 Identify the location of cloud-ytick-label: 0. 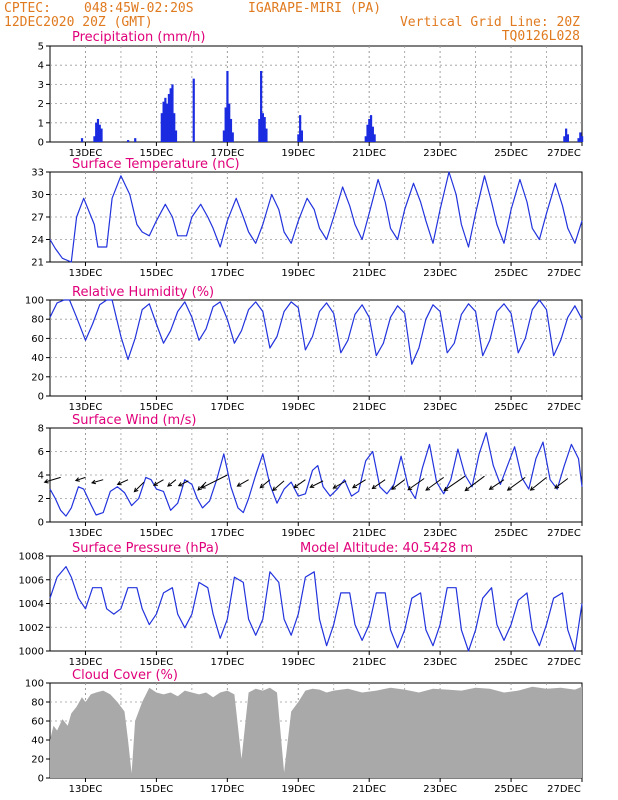
(41, 779).